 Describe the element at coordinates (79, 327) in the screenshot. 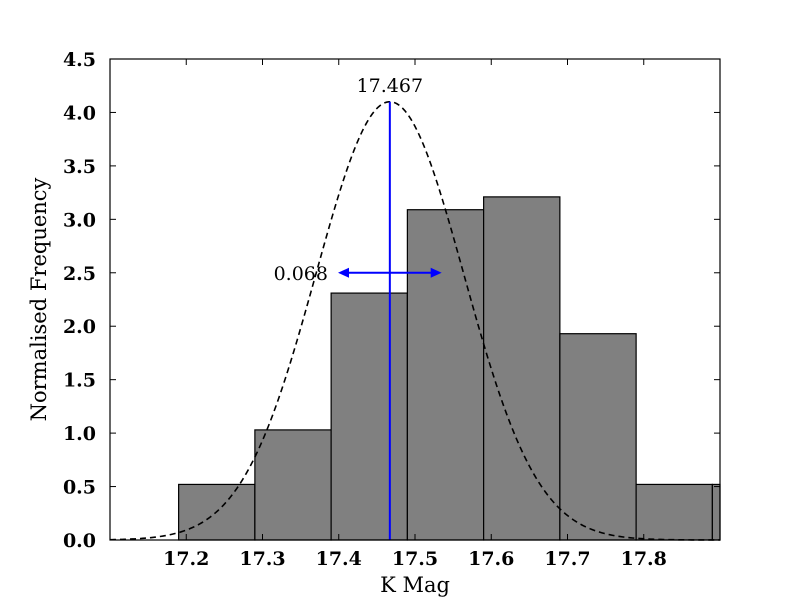

I see `y-tick-label: 2.0` at that location.